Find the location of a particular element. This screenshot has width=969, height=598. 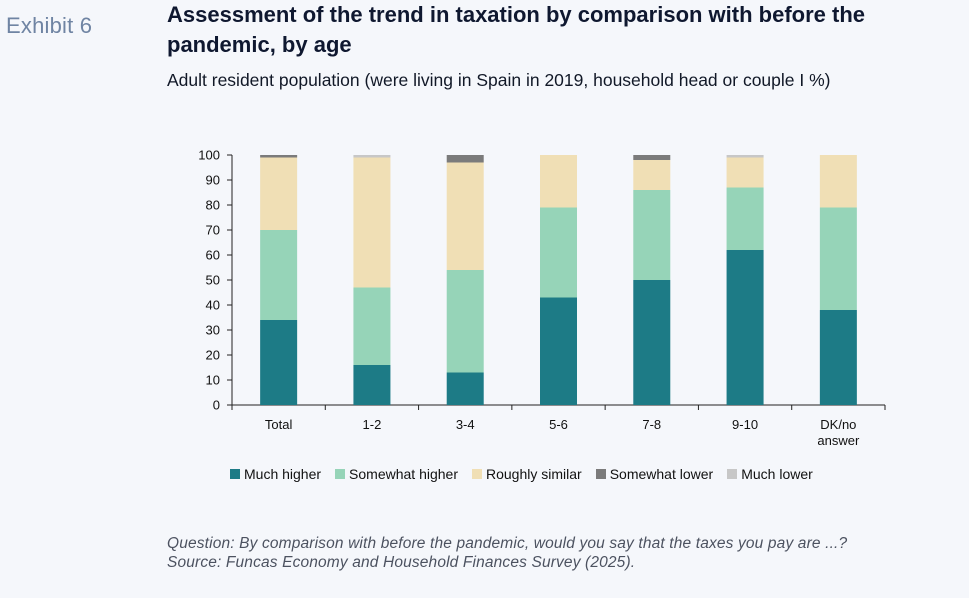

legend-label: Much higher is located at coordinates (283, 474).